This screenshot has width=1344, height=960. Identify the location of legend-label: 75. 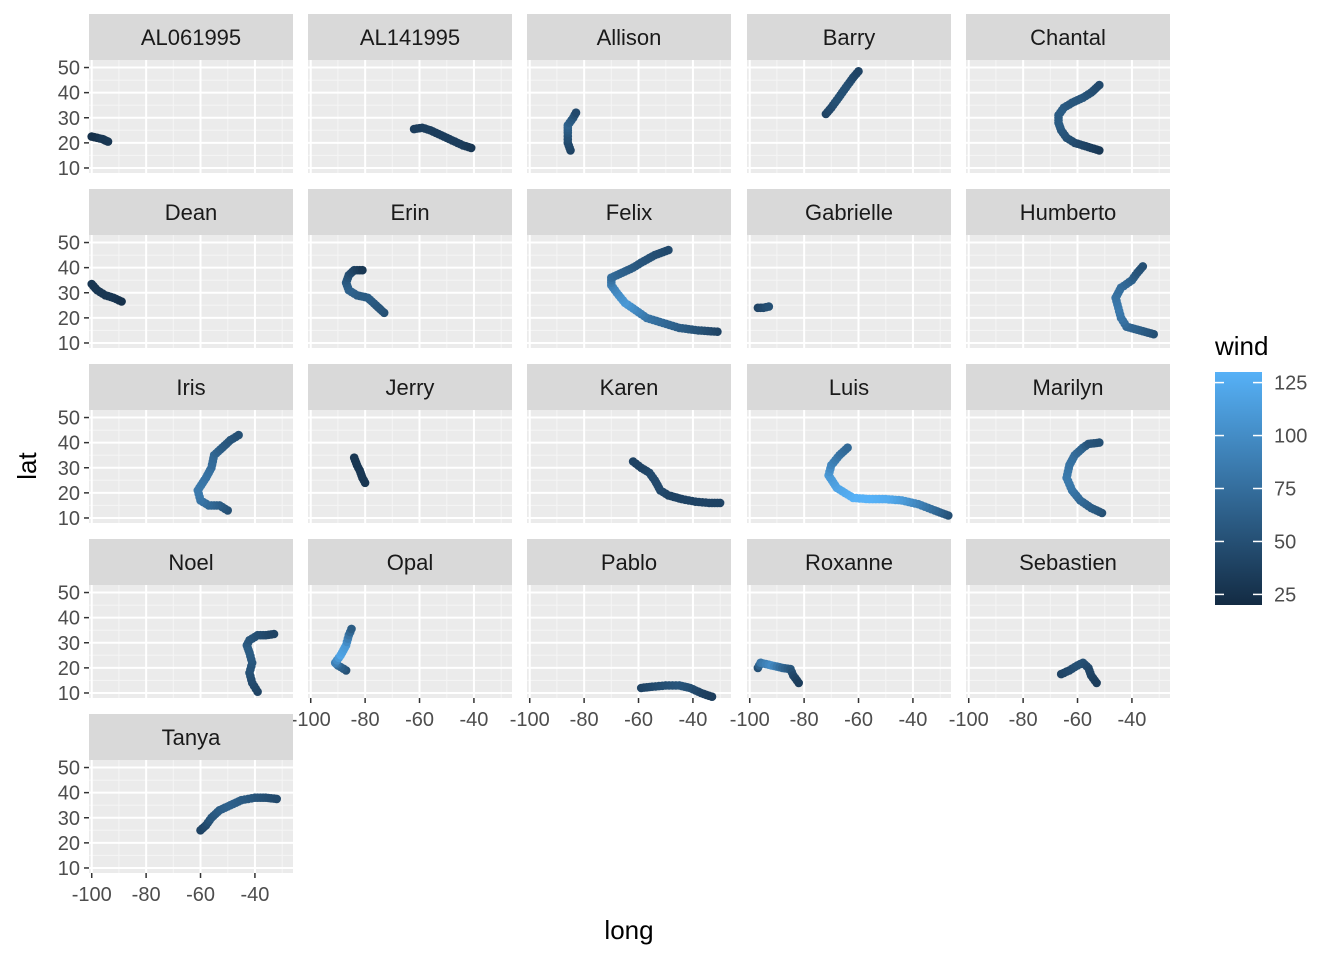
(1285, 490).